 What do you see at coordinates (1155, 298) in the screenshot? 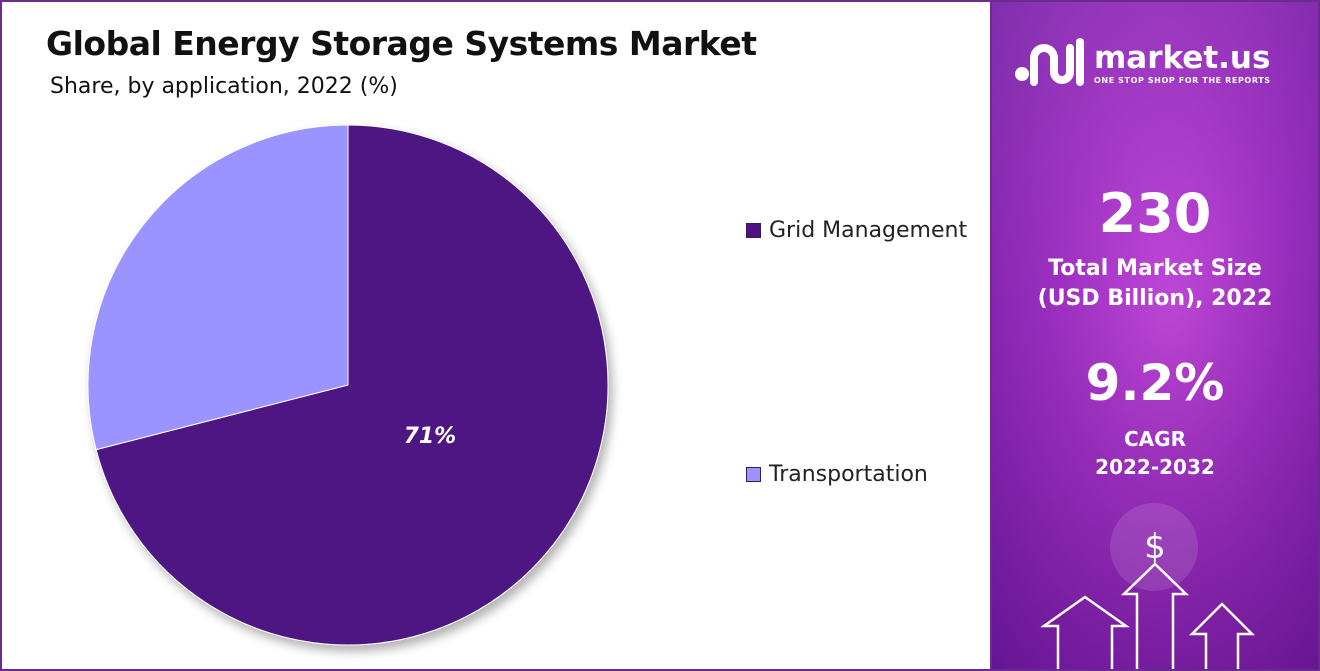
I see `market-size-label-line2: (USD Billion), 2022` at bounding box center [1155, 298].